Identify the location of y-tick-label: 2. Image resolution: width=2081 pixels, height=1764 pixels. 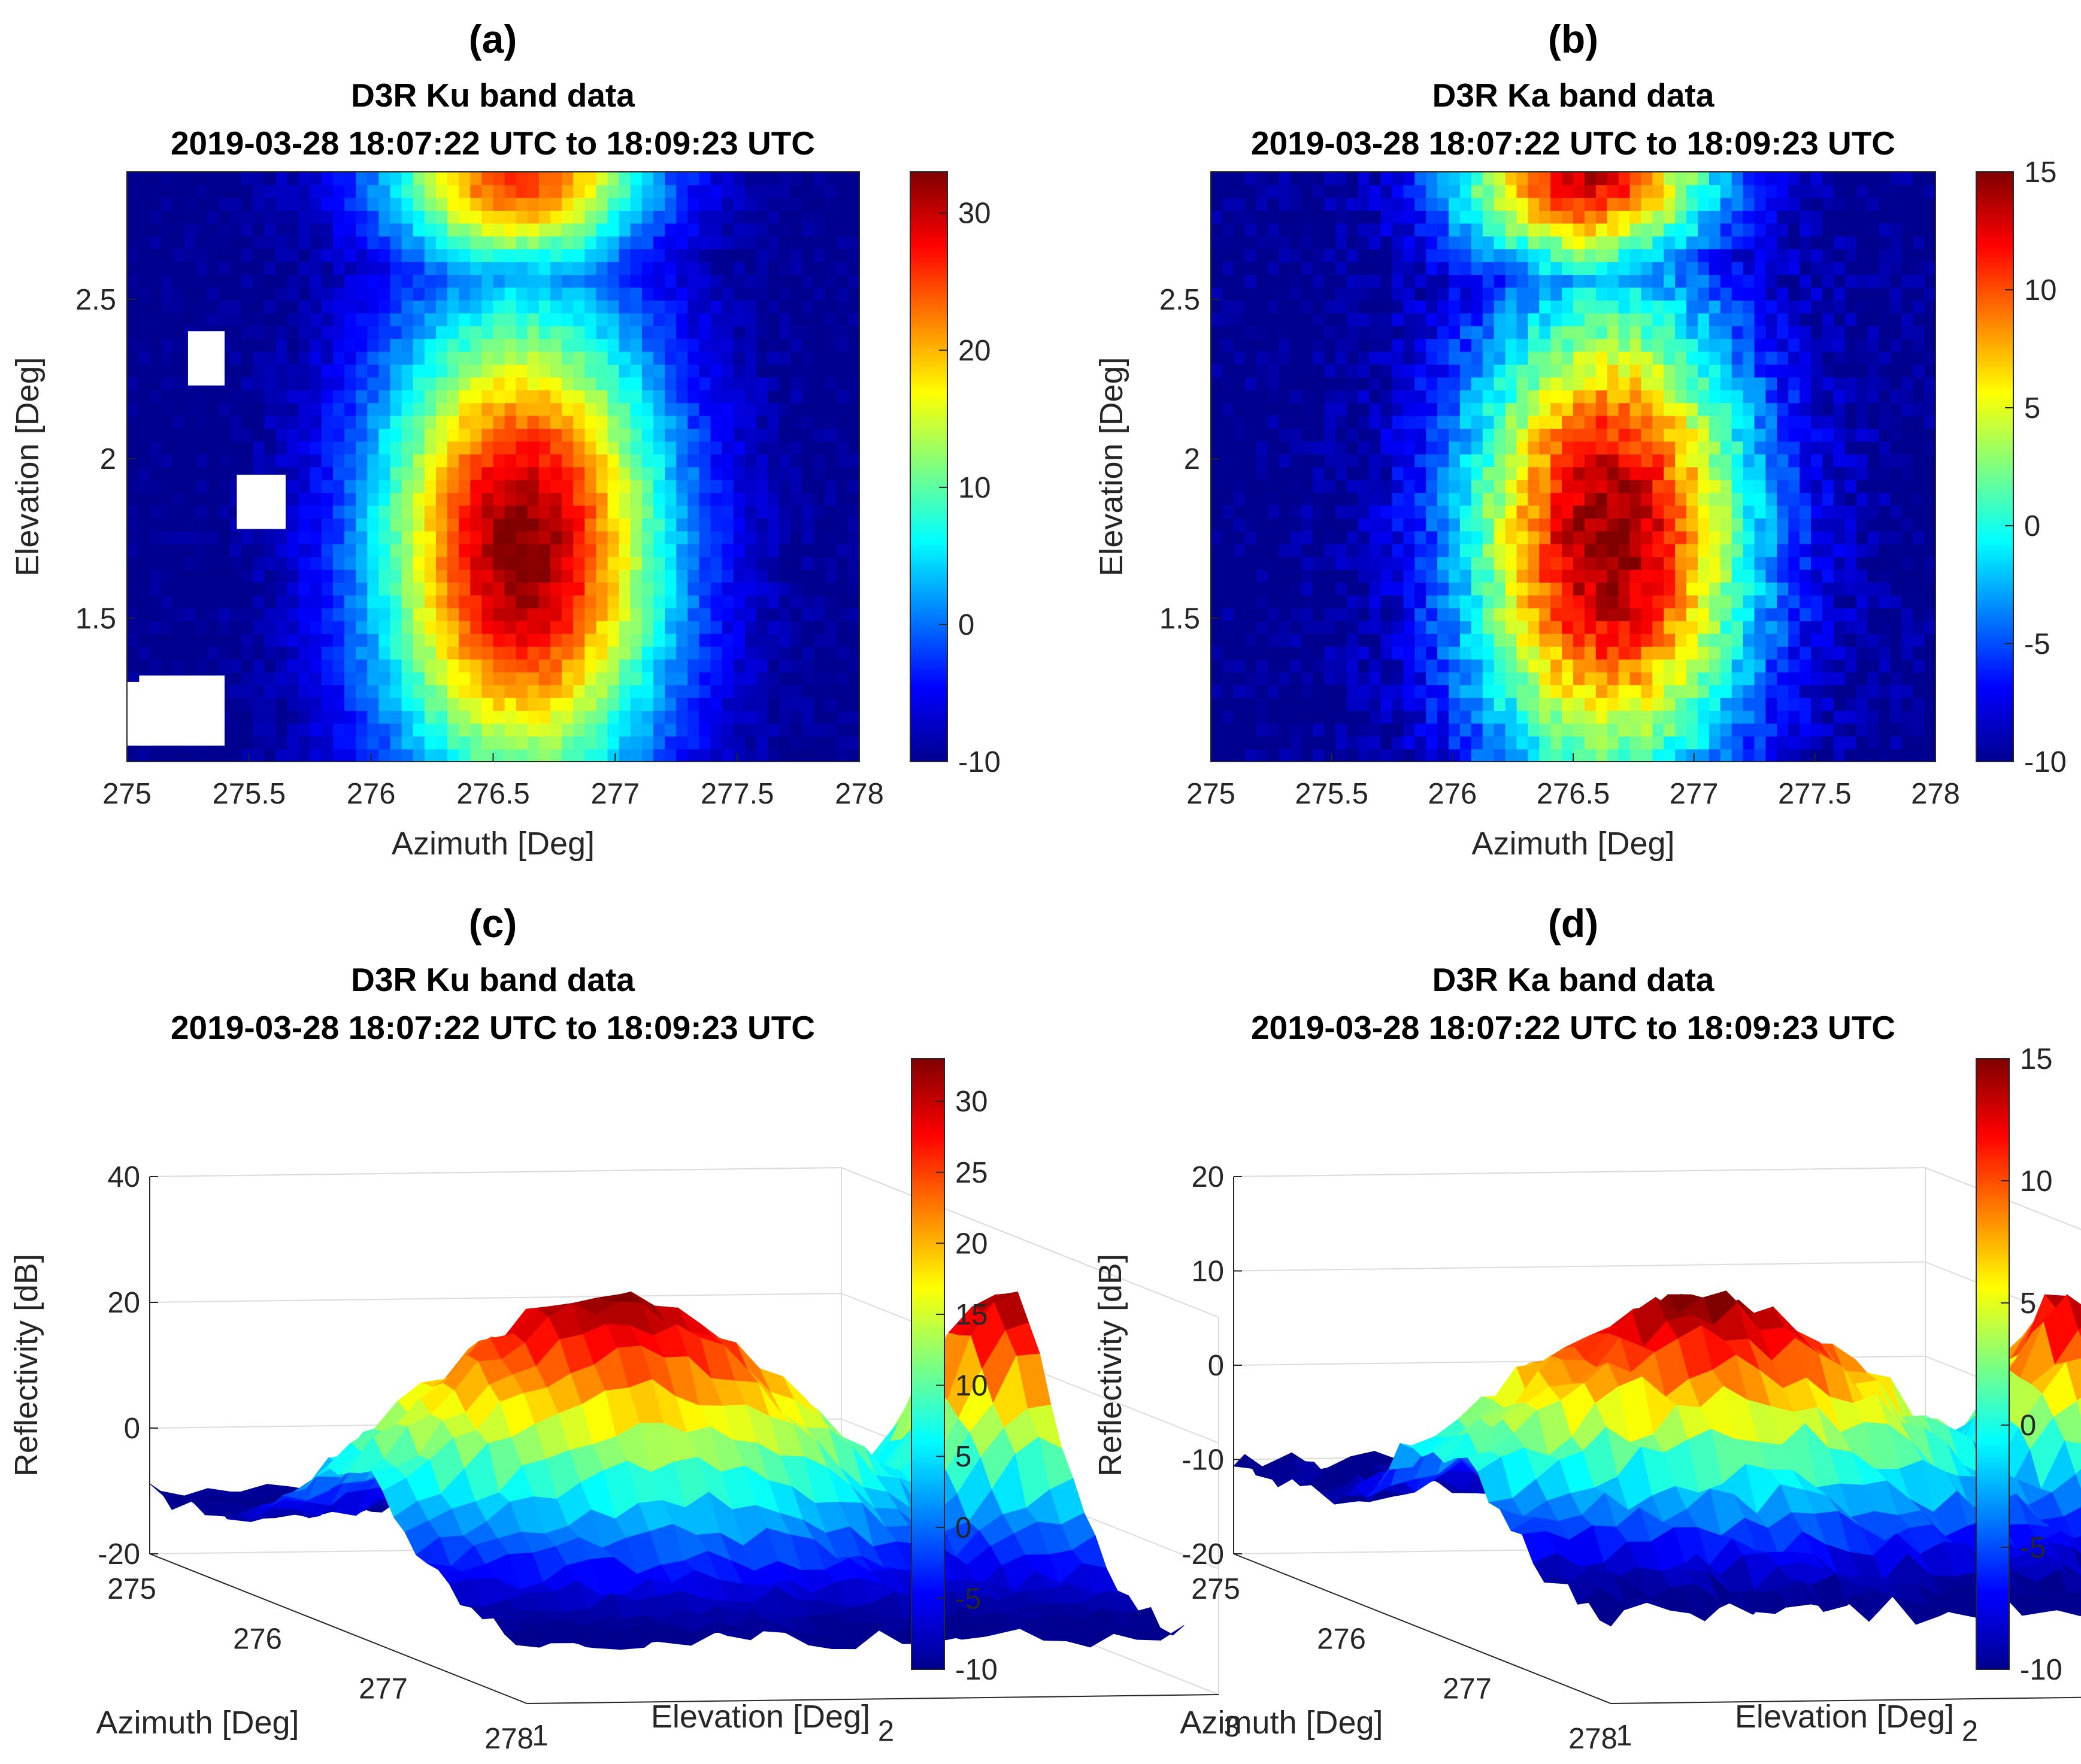
(108, 459).